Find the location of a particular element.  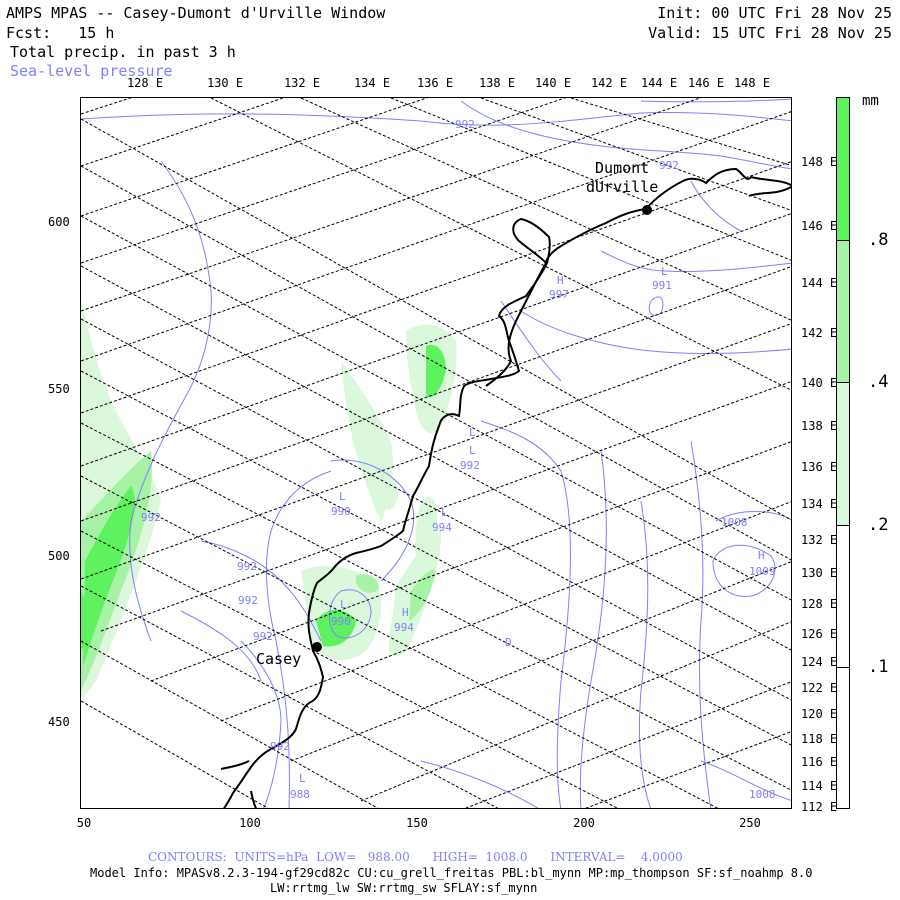

station-label-dumont: Dumont dUrville is located at coordinates (622, 178).